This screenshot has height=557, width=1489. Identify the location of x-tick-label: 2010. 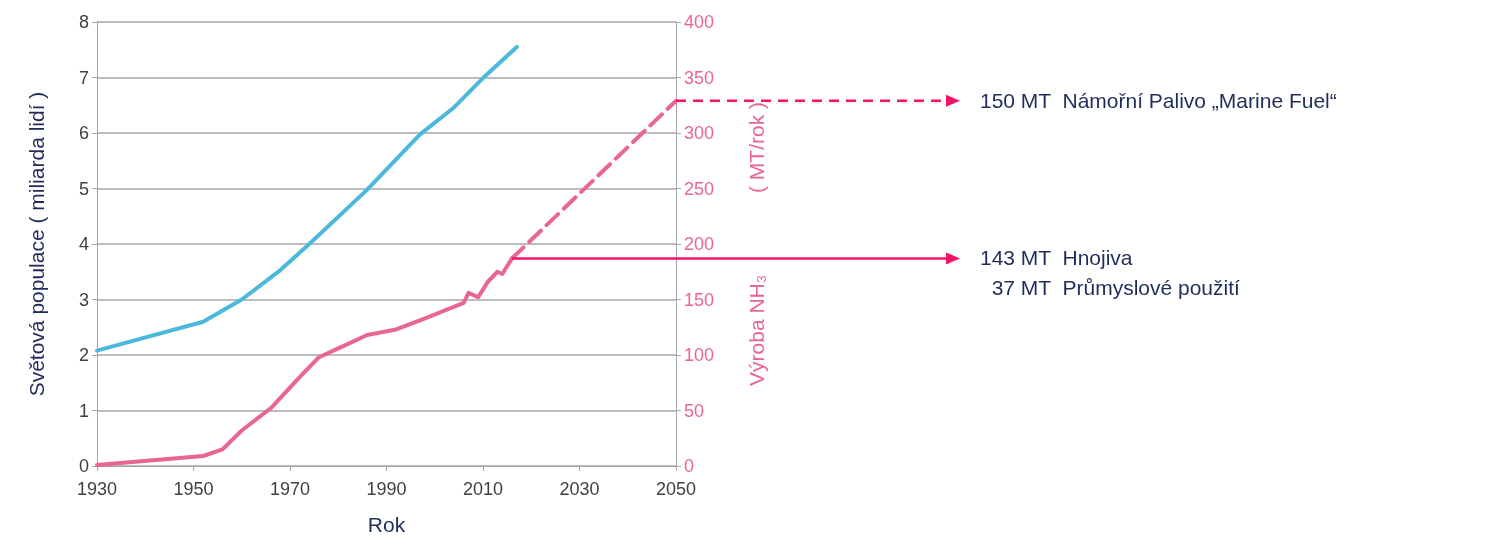
(483, 489).